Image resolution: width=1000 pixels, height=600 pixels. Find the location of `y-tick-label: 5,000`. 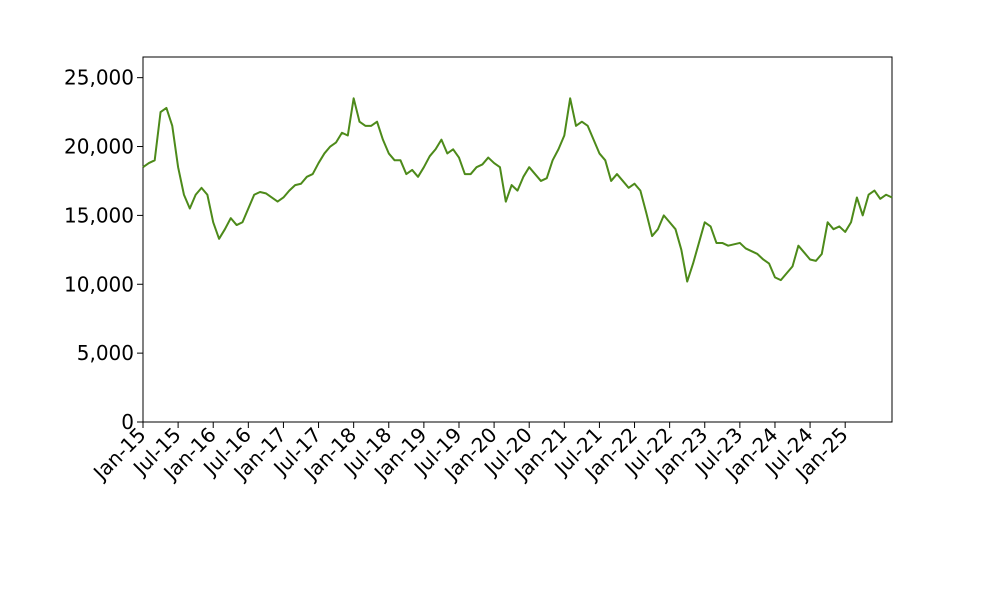

y-tick-label: 5,000 is located at coordinates (105, 353).